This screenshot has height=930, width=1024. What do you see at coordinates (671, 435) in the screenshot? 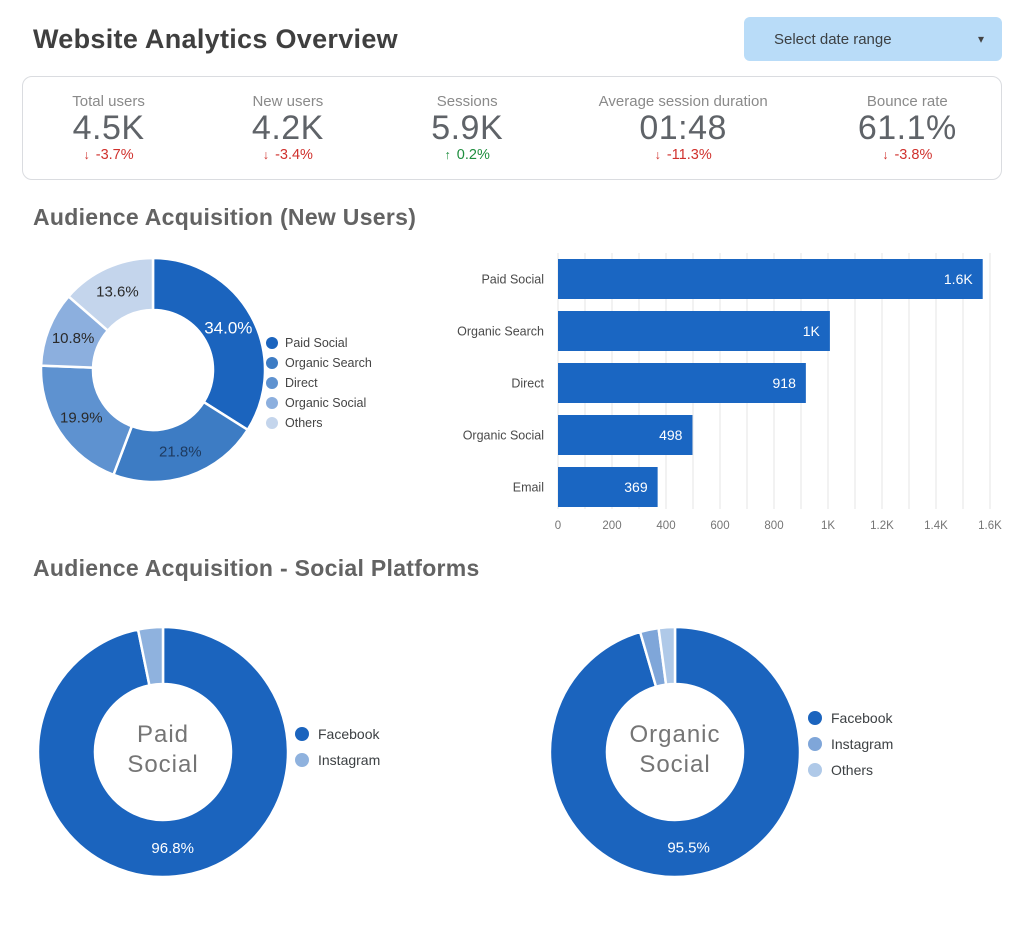
I see `bar-value-label: 498` at bounding box center [671, 435].